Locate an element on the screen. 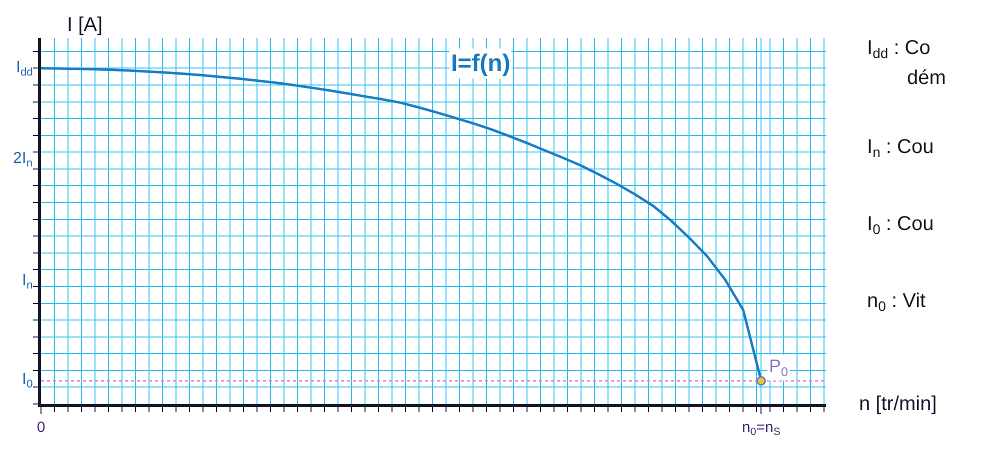 The height and width of the screenshot is (450, 994). annotation: P$_{0}$ is located at coordinates (778, 367).